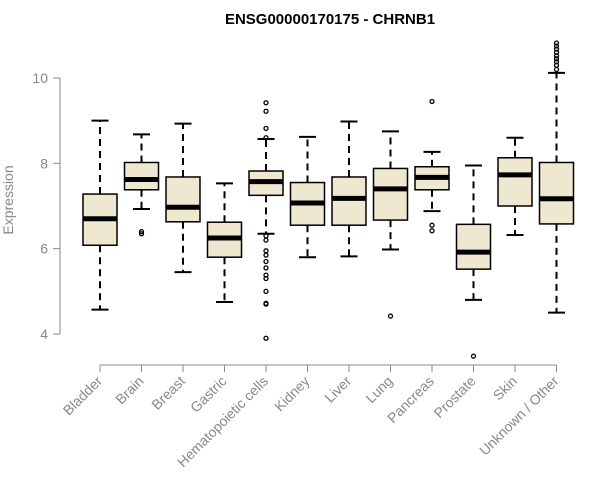 This screenshot has width=600, height=500. What do you see at coordinates (46, 206) in the screenshot?
I see `y-axis: 4 6 8 10` at bounding box center [46, 206].